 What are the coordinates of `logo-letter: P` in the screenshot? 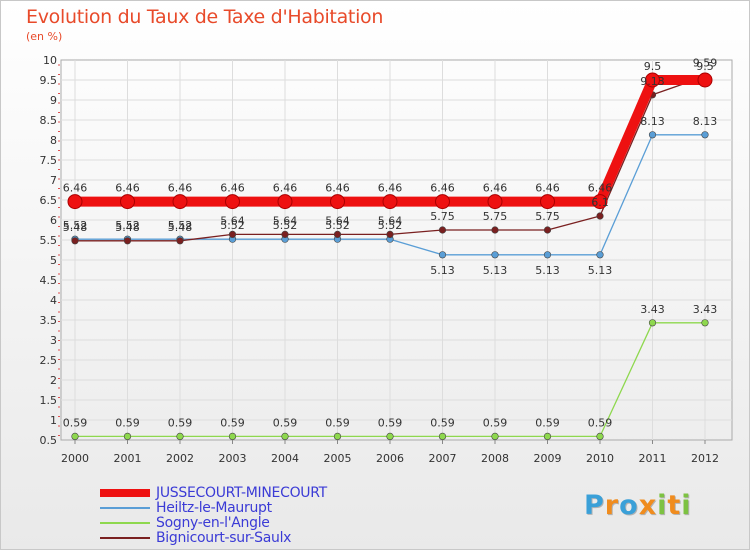 It's located at (594, 505).